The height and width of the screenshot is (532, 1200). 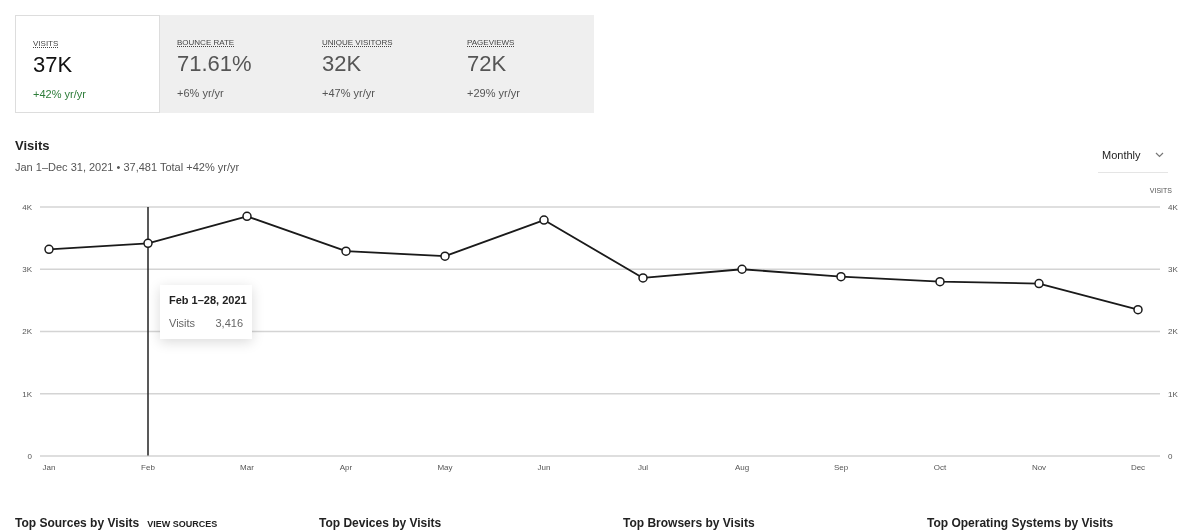 What do you see at coordinates (127, 167) in the screenshot?
I see `chart-subtitle: Jan 1–Dec 31, 2021 • 37,481 Total +42% yr/yr` at bounding box center [127, 167].